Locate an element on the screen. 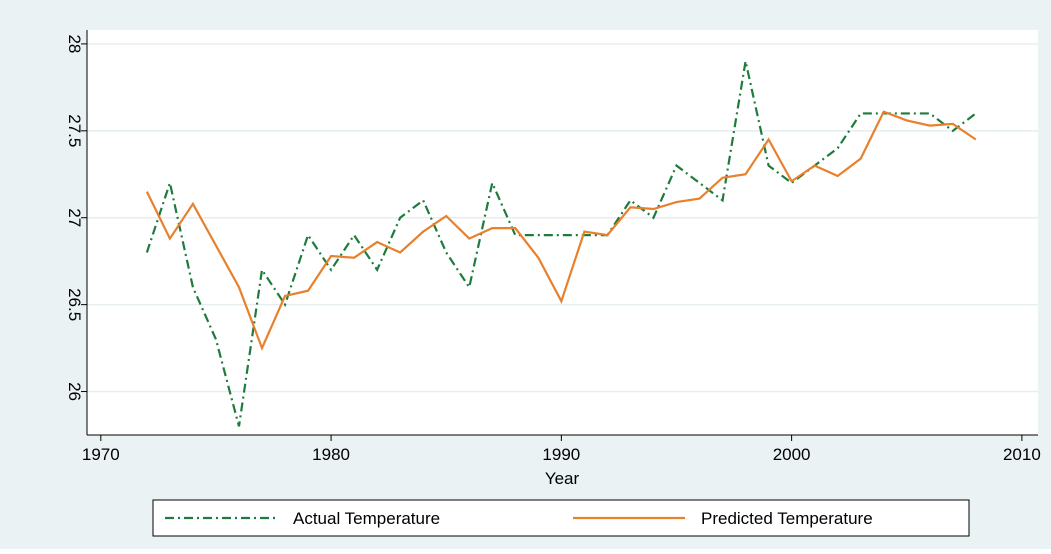 This screenshot has width=1051, height=554. y-tick-label: 28 is located at coordinates (74, 43).